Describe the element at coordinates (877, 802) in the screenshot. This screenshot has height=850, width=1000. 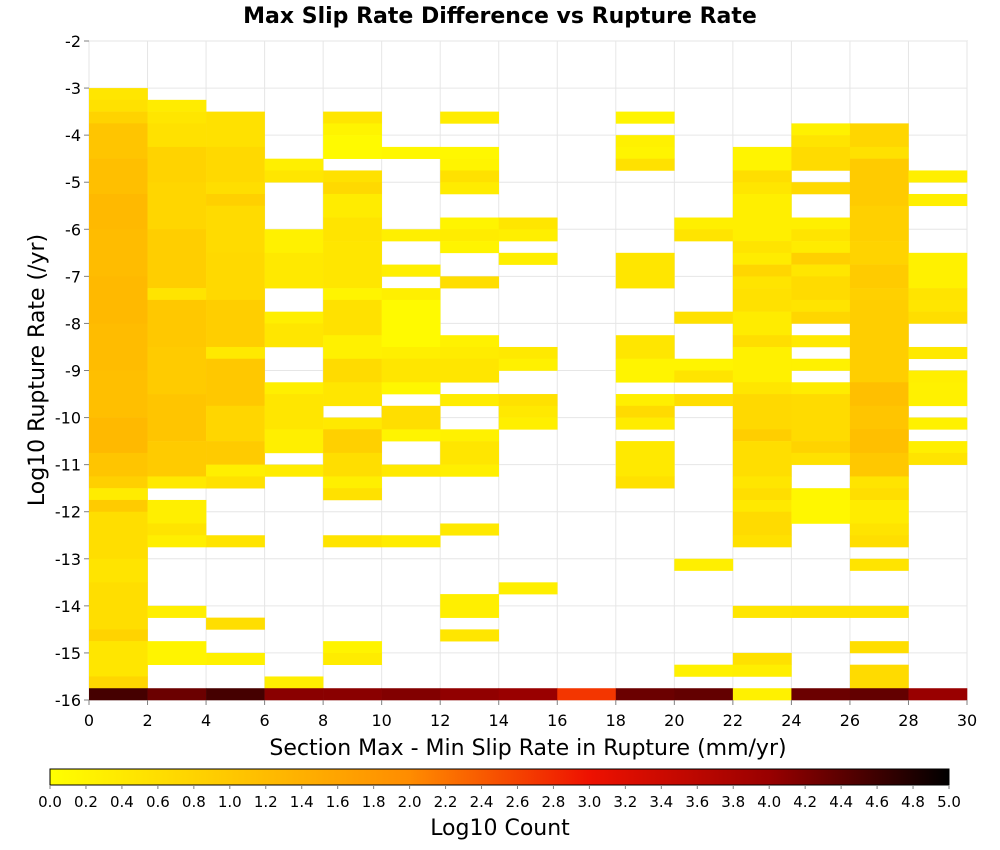
I see `colorbar-tick-label: 4.6` at that location.